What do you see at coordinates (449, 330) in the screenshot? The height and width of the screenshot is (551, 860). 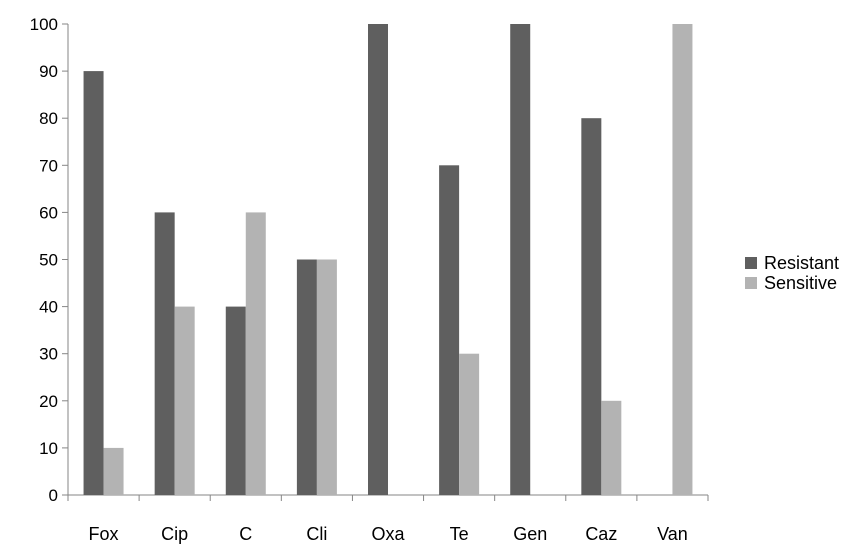 I see `bar-resistant-te` at bounding box center [449, 330].